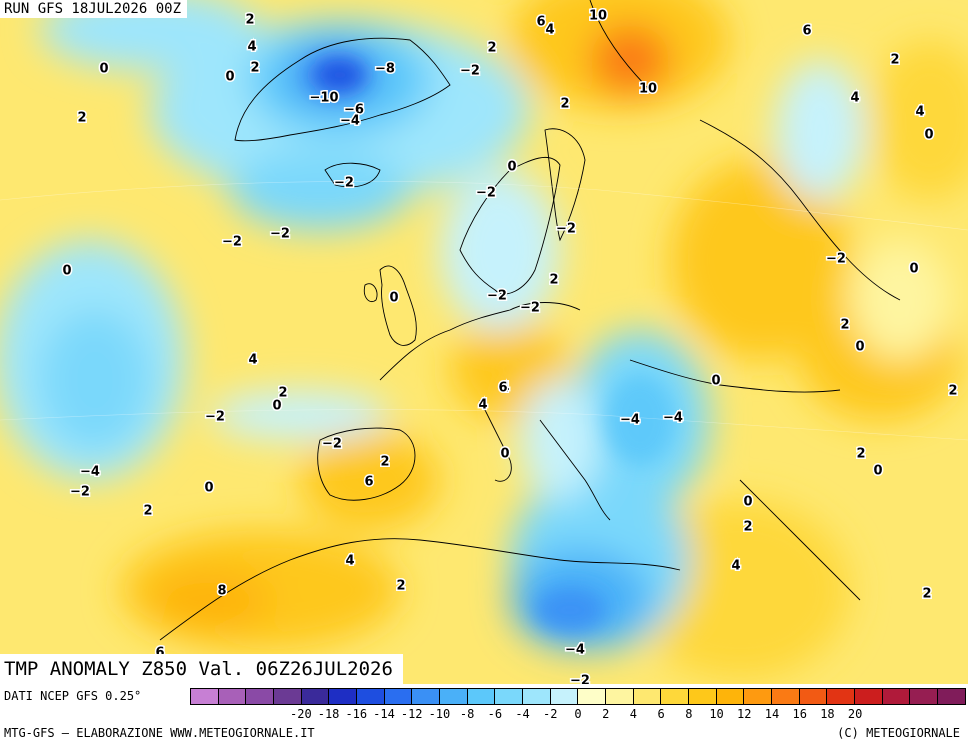 This screenshot has height=745, width=968. What do you see at coordinates (328, 714) in the screenshot?
I see `legend-tick-label: -18` at bounding box center [328, 714].